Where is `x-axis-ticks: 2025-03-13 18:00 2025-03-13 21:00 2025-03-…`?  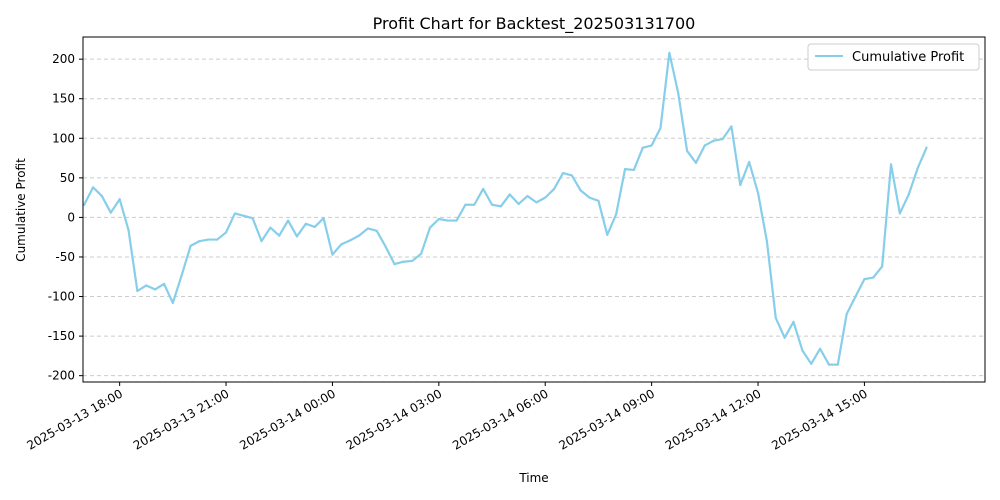 x-axis-ticks: 2025-03-13 18:00 2025-03-13 21:00 2025-03-… is located at coordinates (447, 417).